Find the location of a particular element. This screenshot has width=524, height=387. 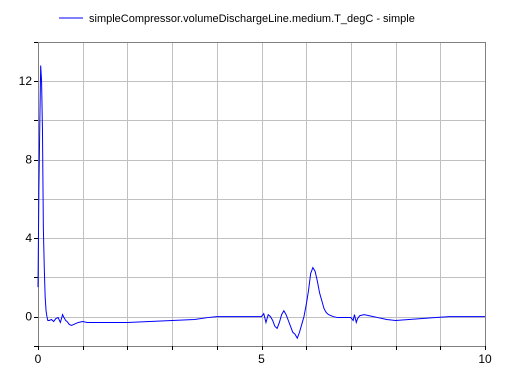

y-tick-label: 0 is located at coordinates (28, 317).